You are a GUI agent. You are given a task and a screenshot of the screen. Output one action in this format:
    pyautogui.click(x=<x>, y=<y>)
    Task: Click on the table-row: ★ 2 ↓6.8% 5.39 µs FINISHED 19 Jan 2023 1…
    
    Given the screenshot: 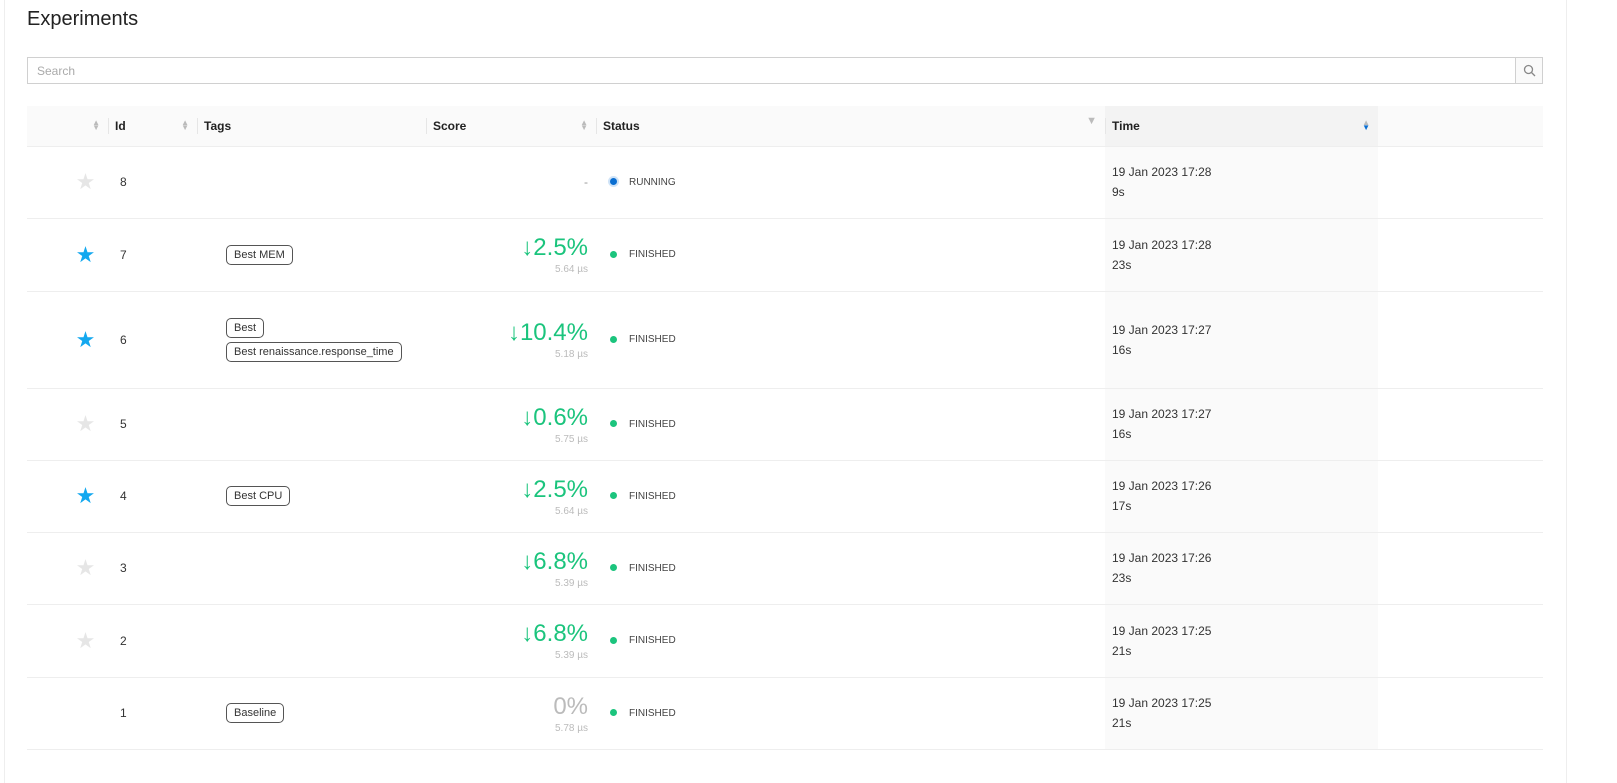 What is the action you would take?
    pyautogui.click(x=785, y=641)
    